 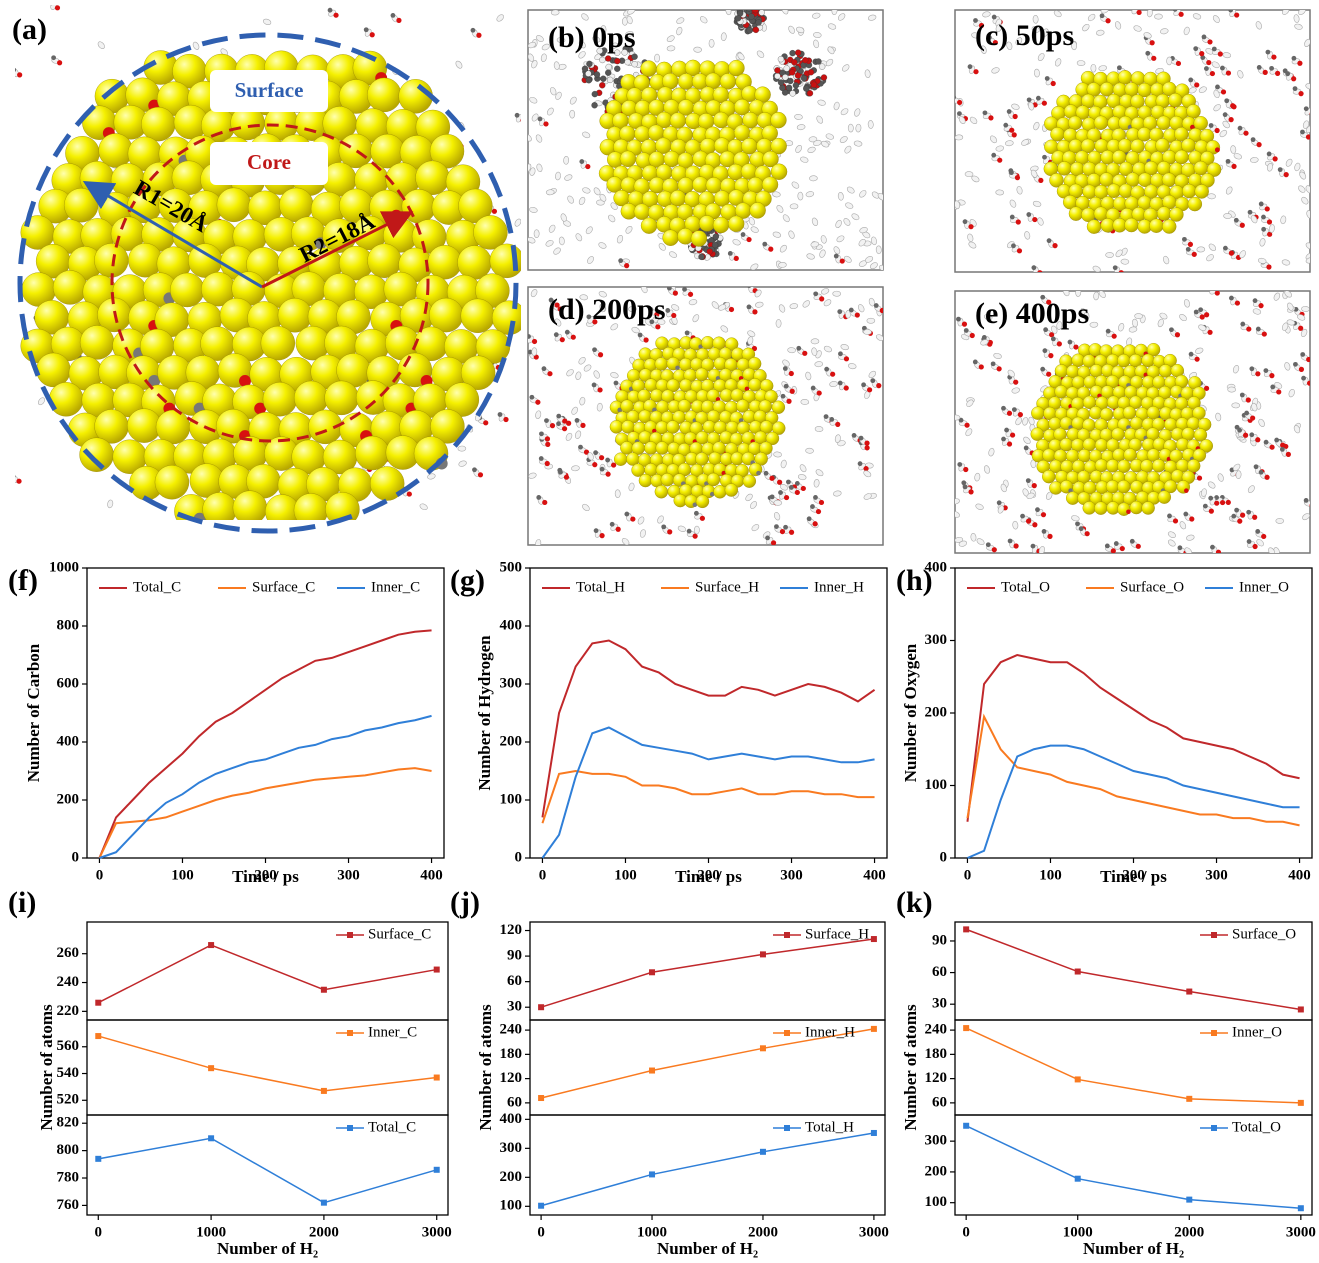 I want to click on legend-label: Inner_O, so click(x=1264, y=587).